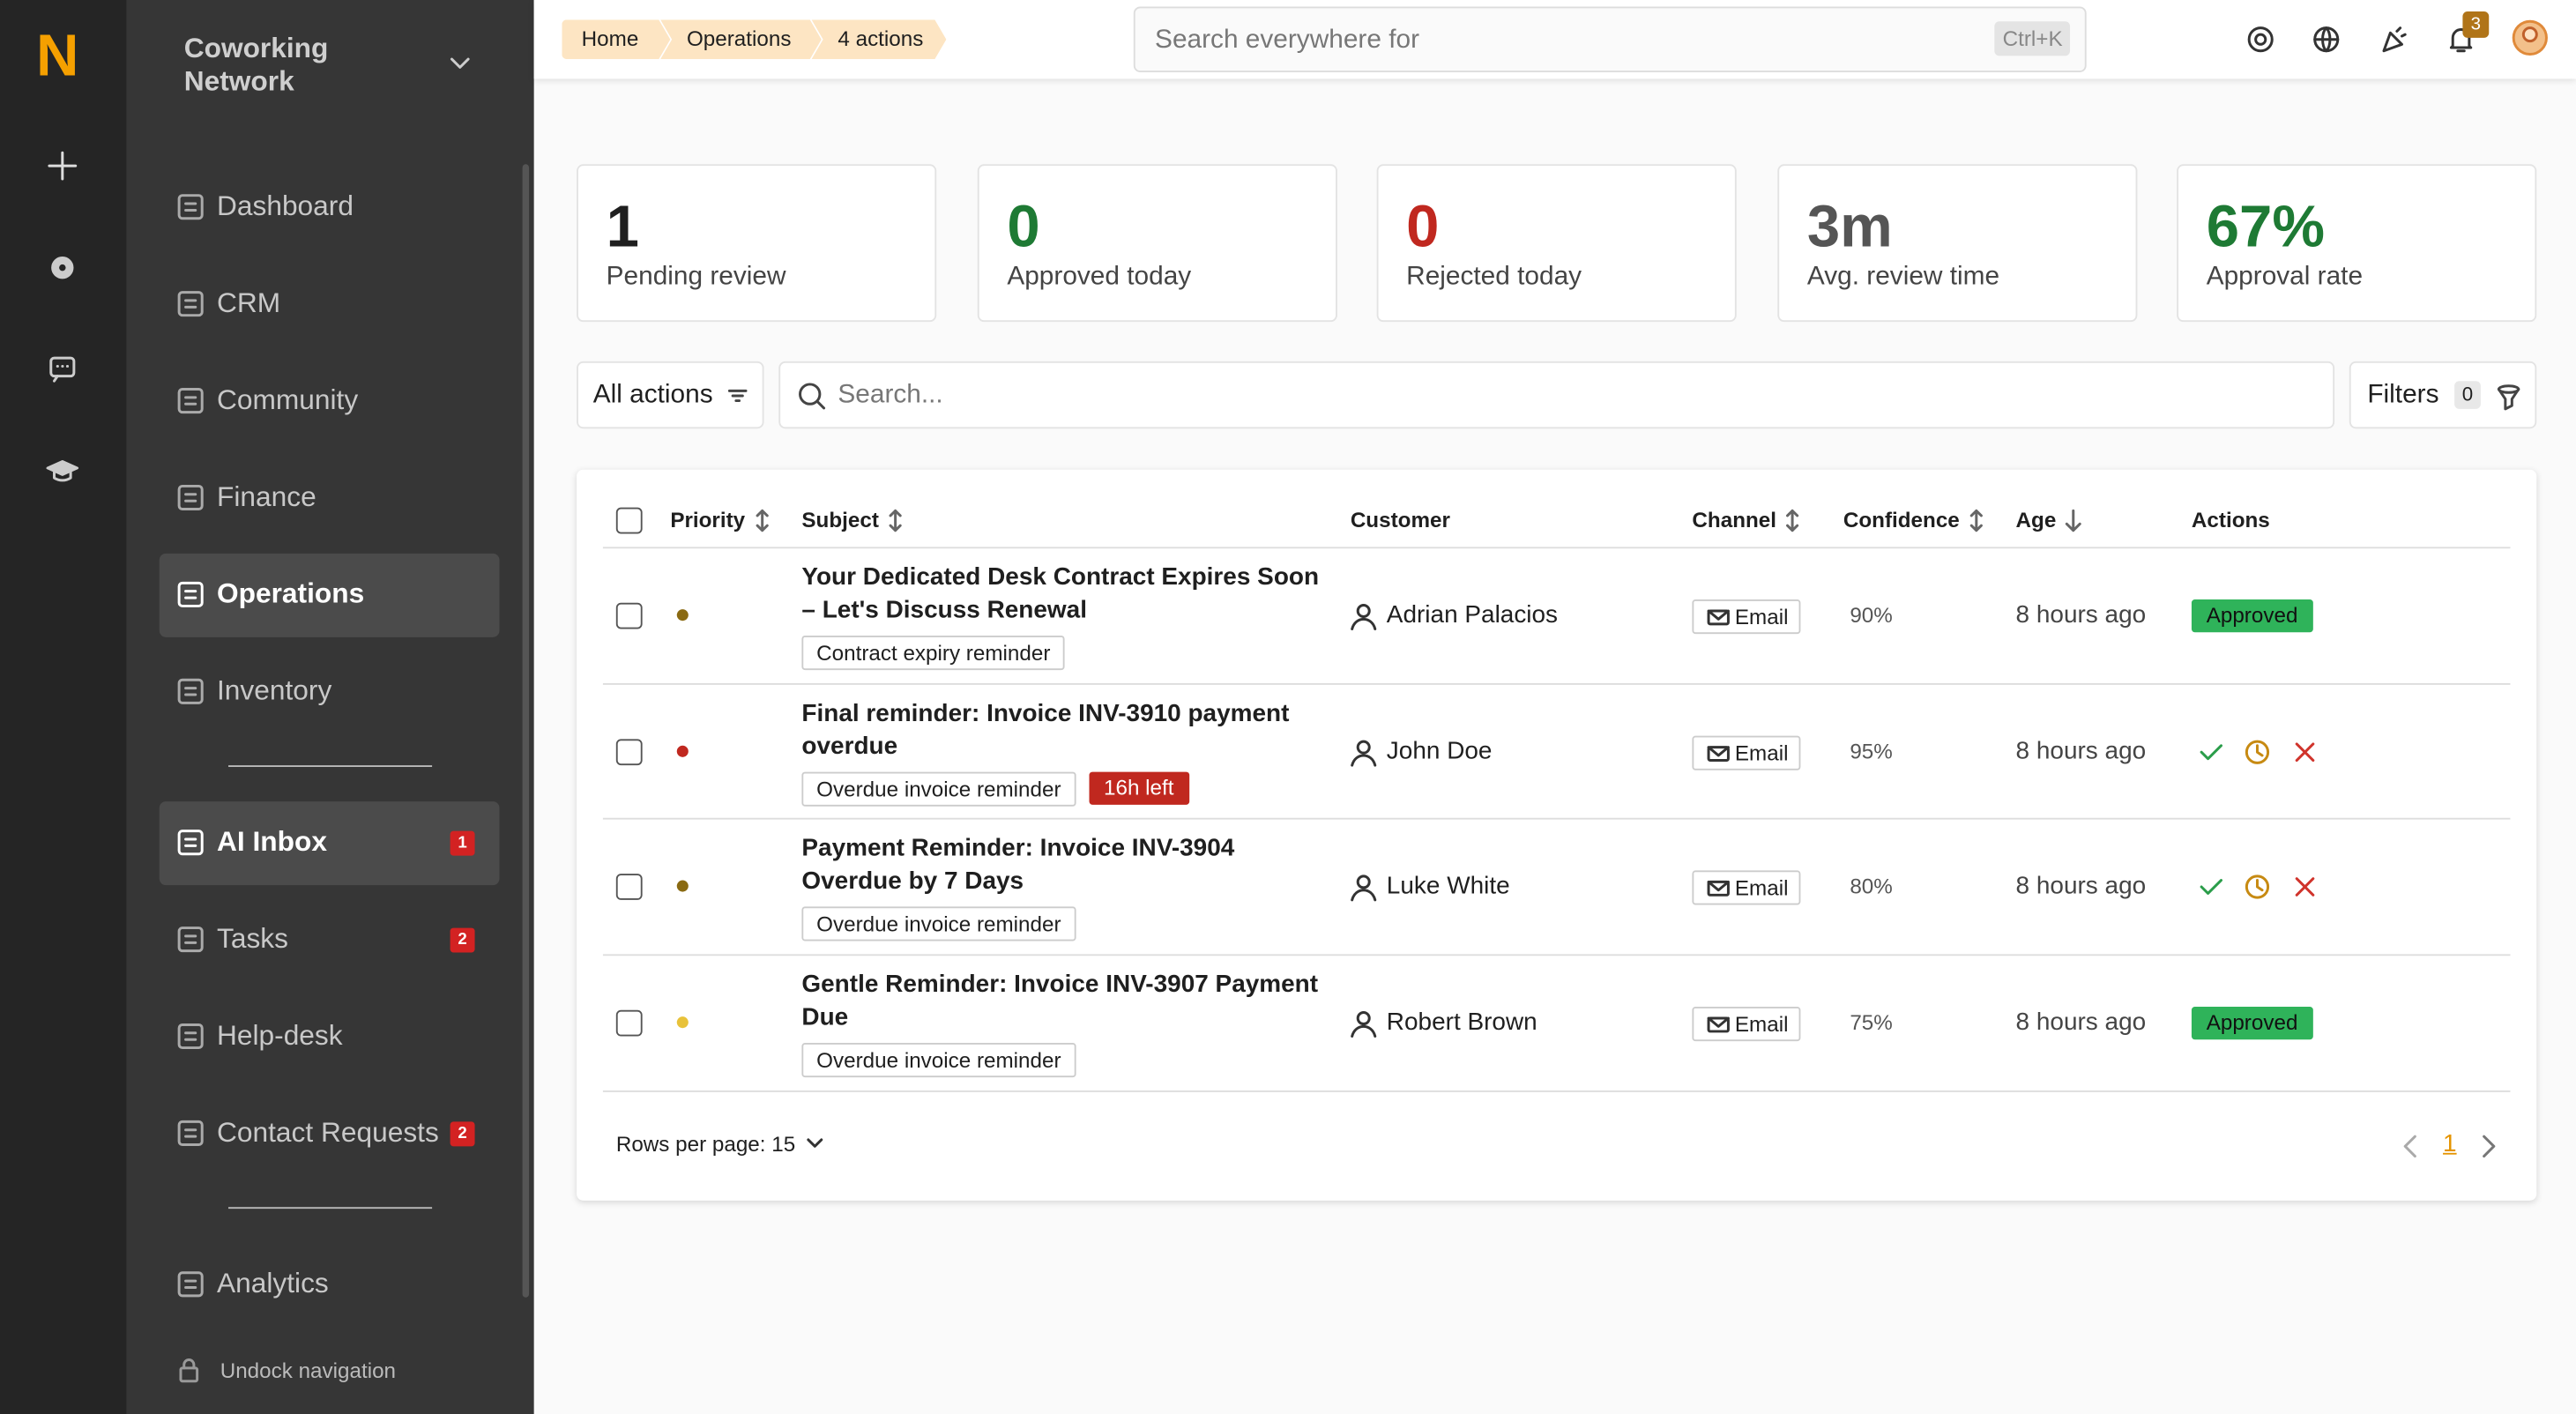  I want to click on action-filter: All actions, so click(670, 395).